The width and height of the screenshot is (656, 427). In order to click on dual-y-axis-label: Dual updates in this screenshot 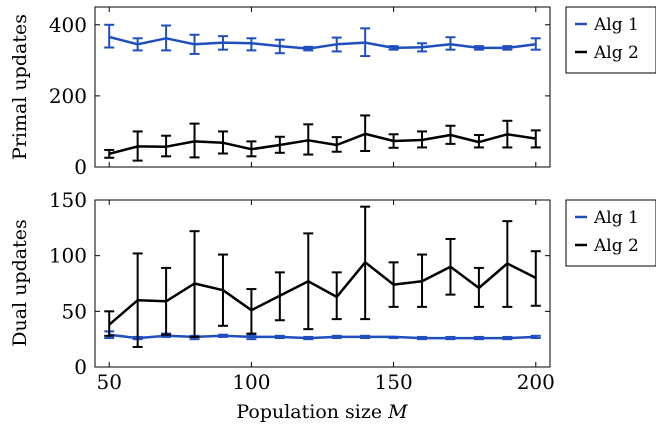, I will do `click(20, 282)`.